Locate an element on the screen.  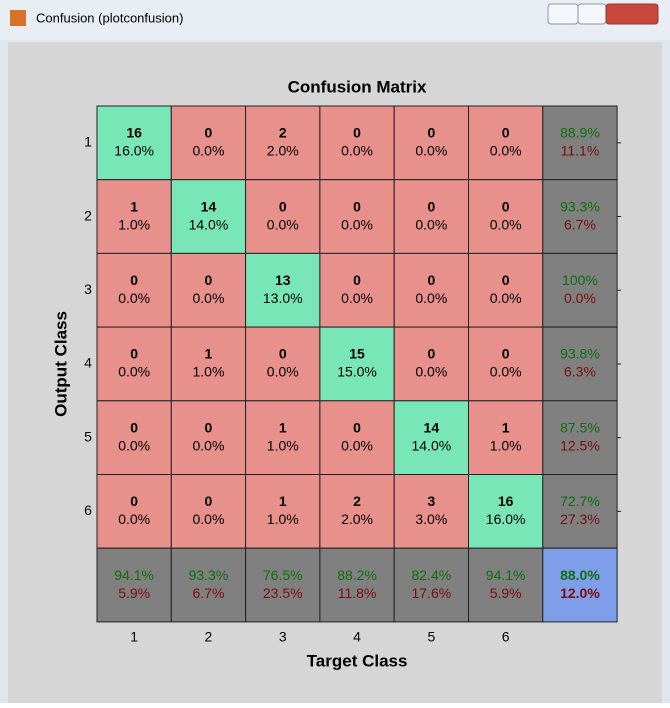
col-wrong: 5.9% is located at coordinates (134, 593).